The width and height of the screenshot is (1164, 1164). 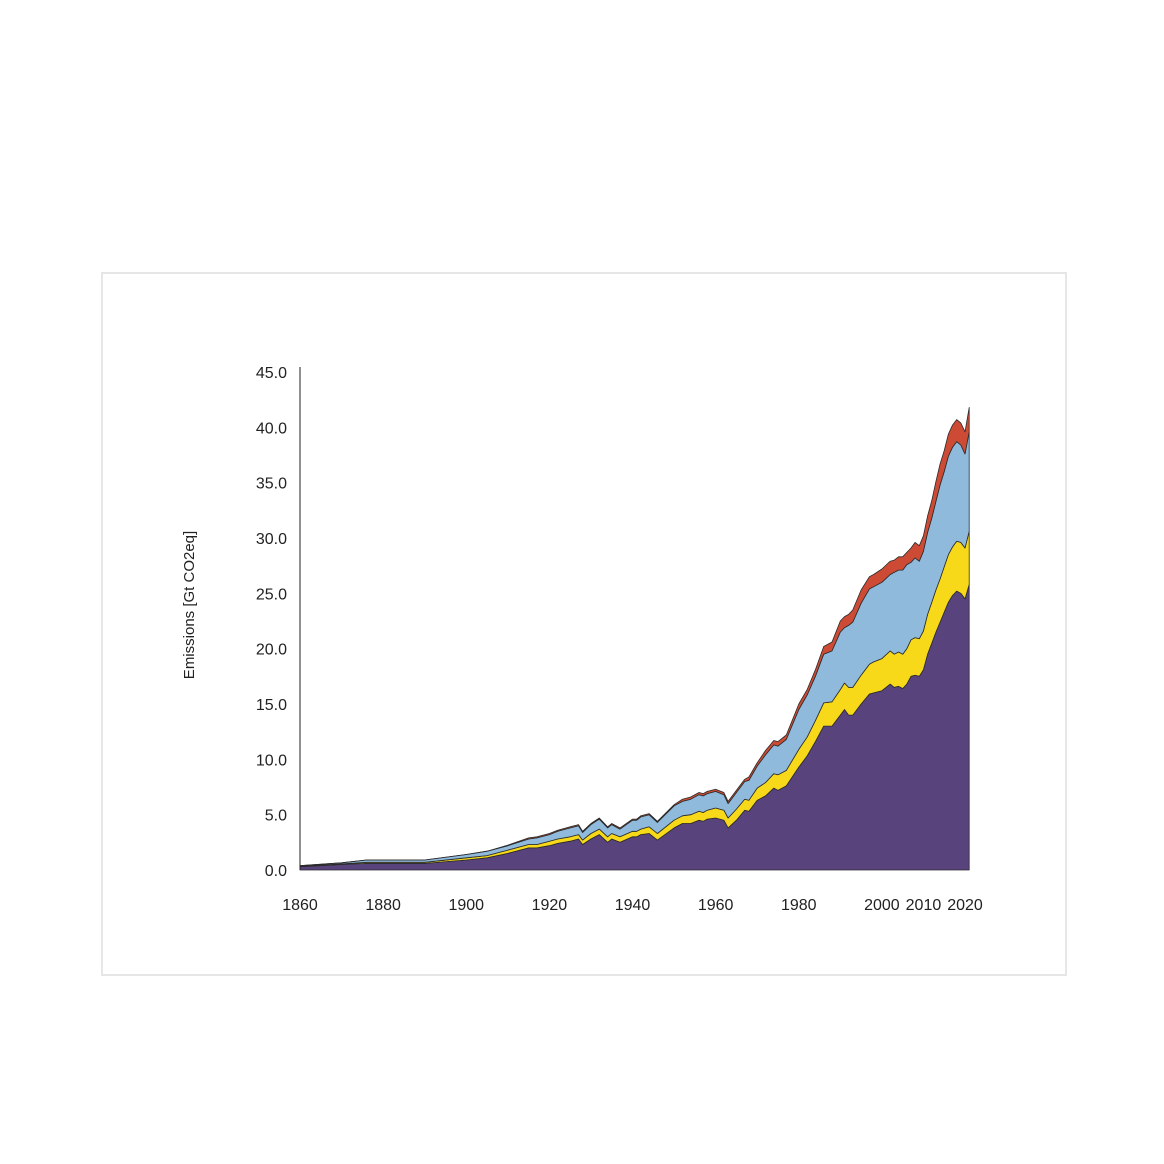 I want to click on x-tick-label: 1980, so click(x=799, y=905).